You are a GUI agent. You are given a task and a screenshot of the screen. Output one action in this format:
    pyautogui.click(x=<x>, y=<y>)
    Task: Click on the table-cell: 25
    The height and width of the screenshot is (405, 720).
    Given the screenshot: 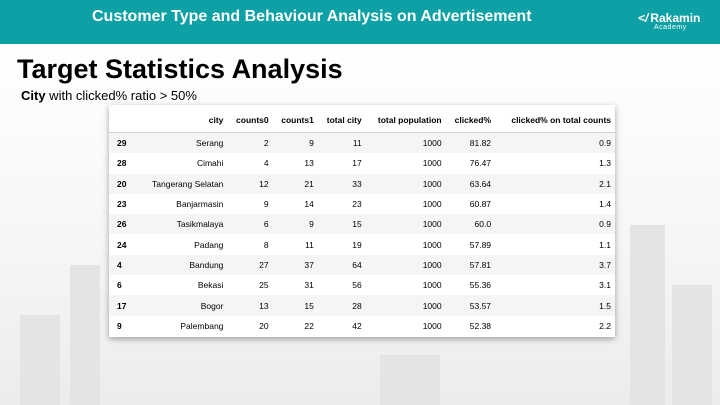 What is the action you would take?
    pyautogui.click(x=264, y=285)
    